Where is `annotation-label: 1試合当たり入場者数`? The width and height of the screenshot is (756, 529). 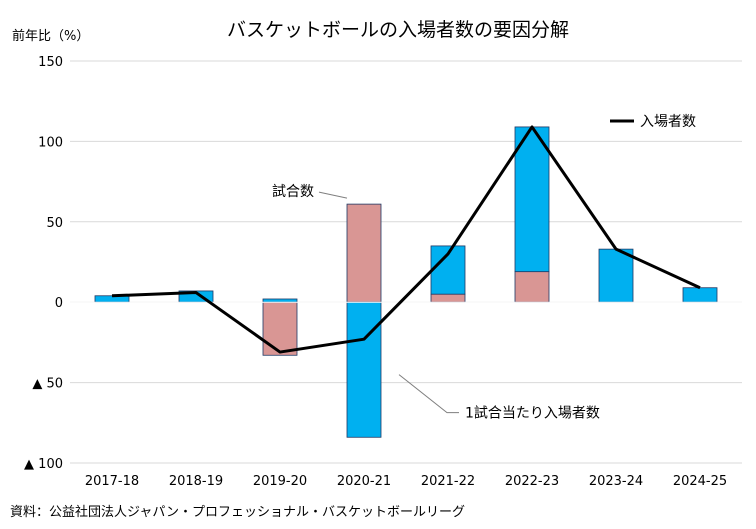 annotation-label: 1試合当たり入場者数 is located at coordinates (532, 414).